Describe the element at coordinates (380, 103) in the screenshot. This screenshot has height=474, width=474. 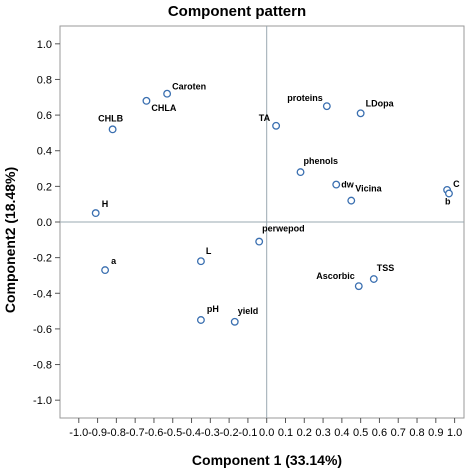
I see `point-label: LDopa` at that location.